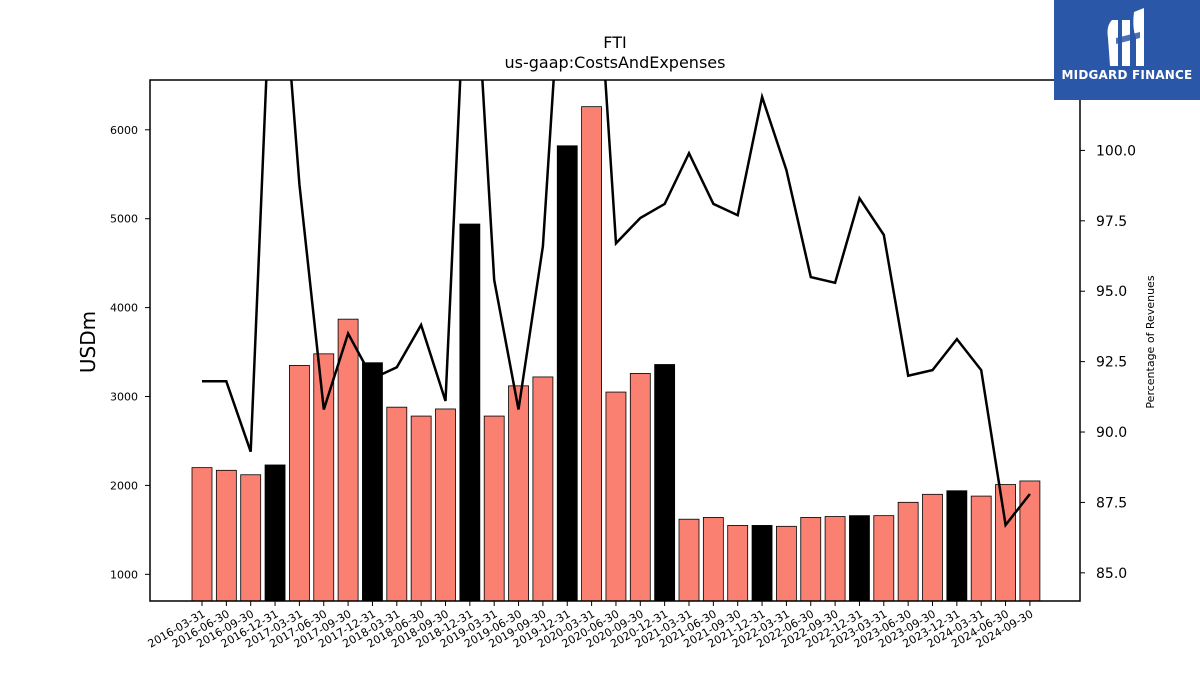 The width and height of the screenshot is (1200, 675). I want to click on y-axis-label: USDm, so click(88, 342).